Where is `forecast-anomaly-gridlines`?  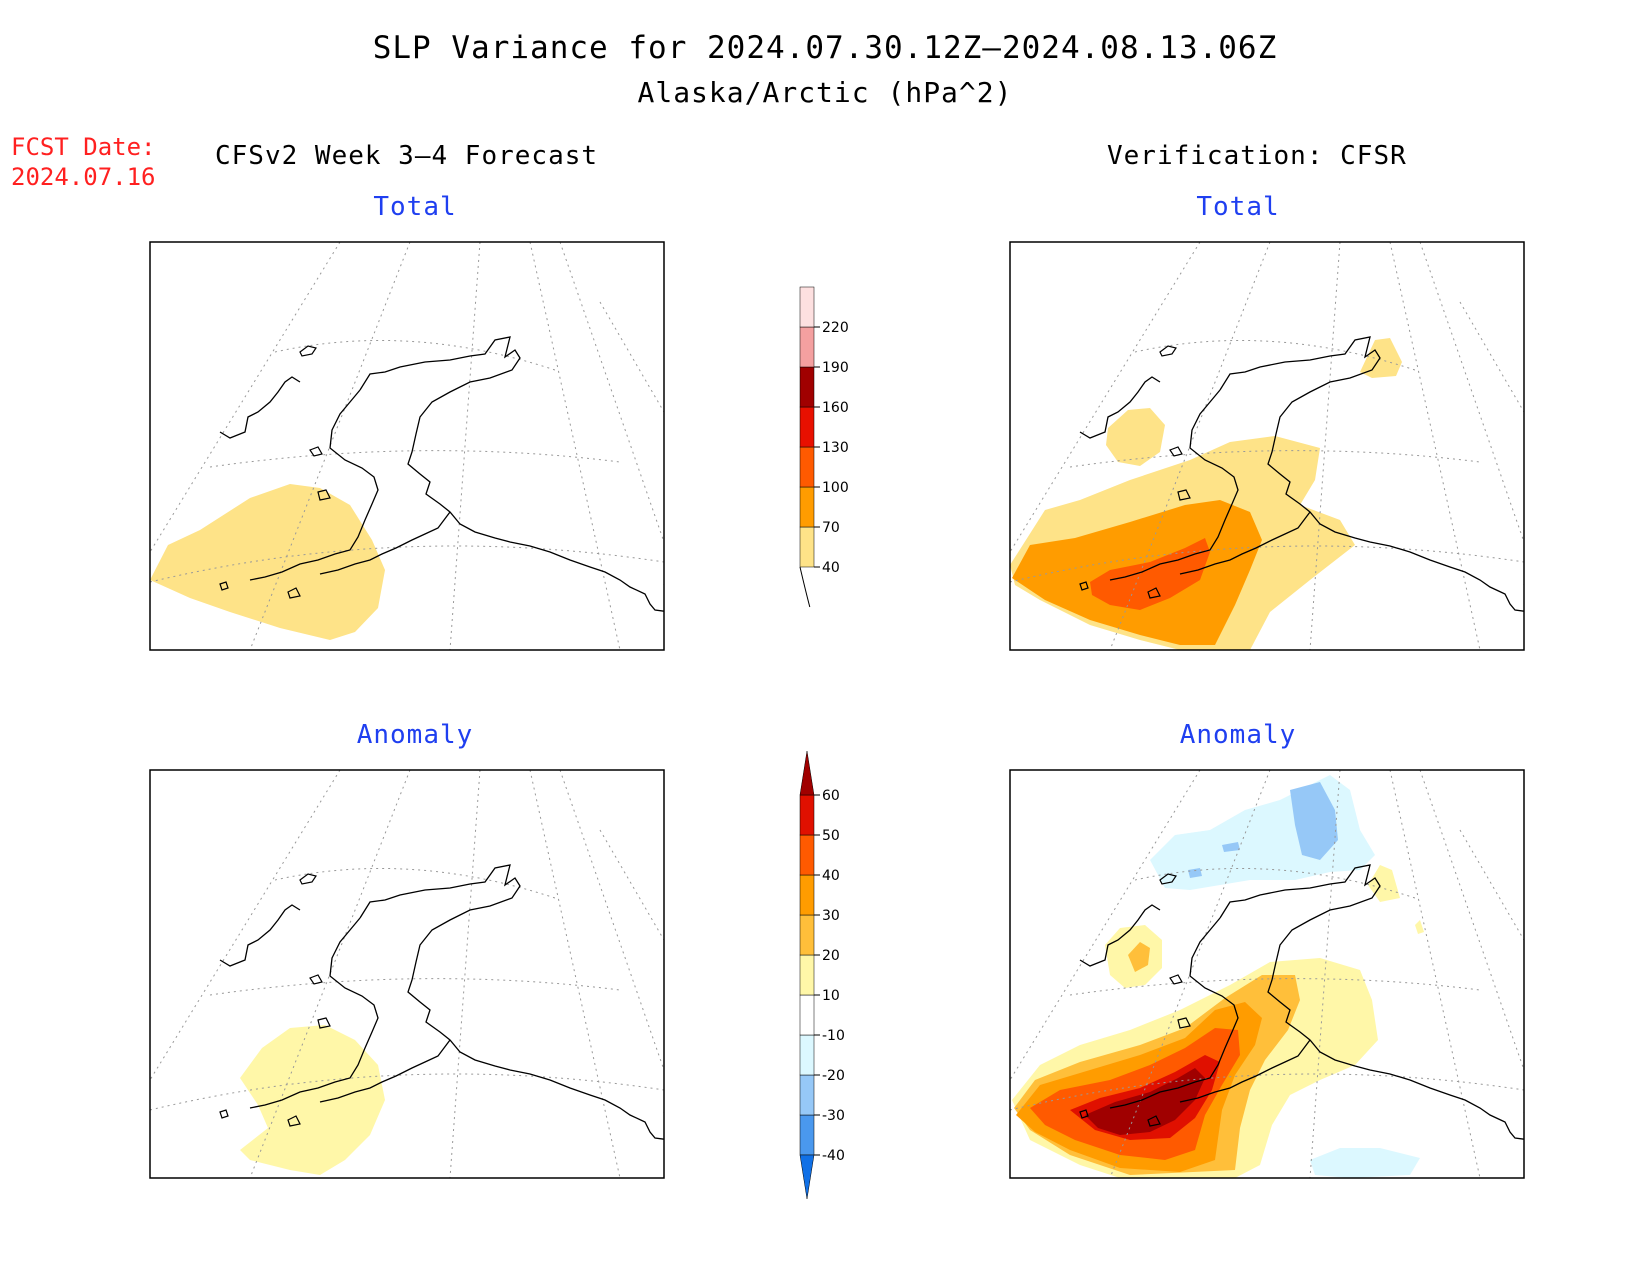
forecast-anomaly-gridlines is located at coordinates (407, 974).